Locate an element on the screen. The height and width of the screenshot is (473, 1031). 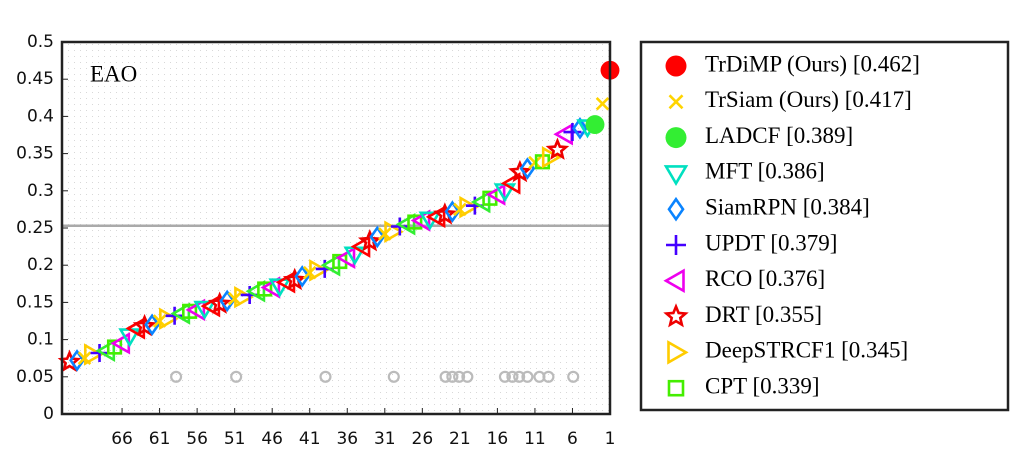
y-tick-label: 0.35 is located at coordinates (35, 154).